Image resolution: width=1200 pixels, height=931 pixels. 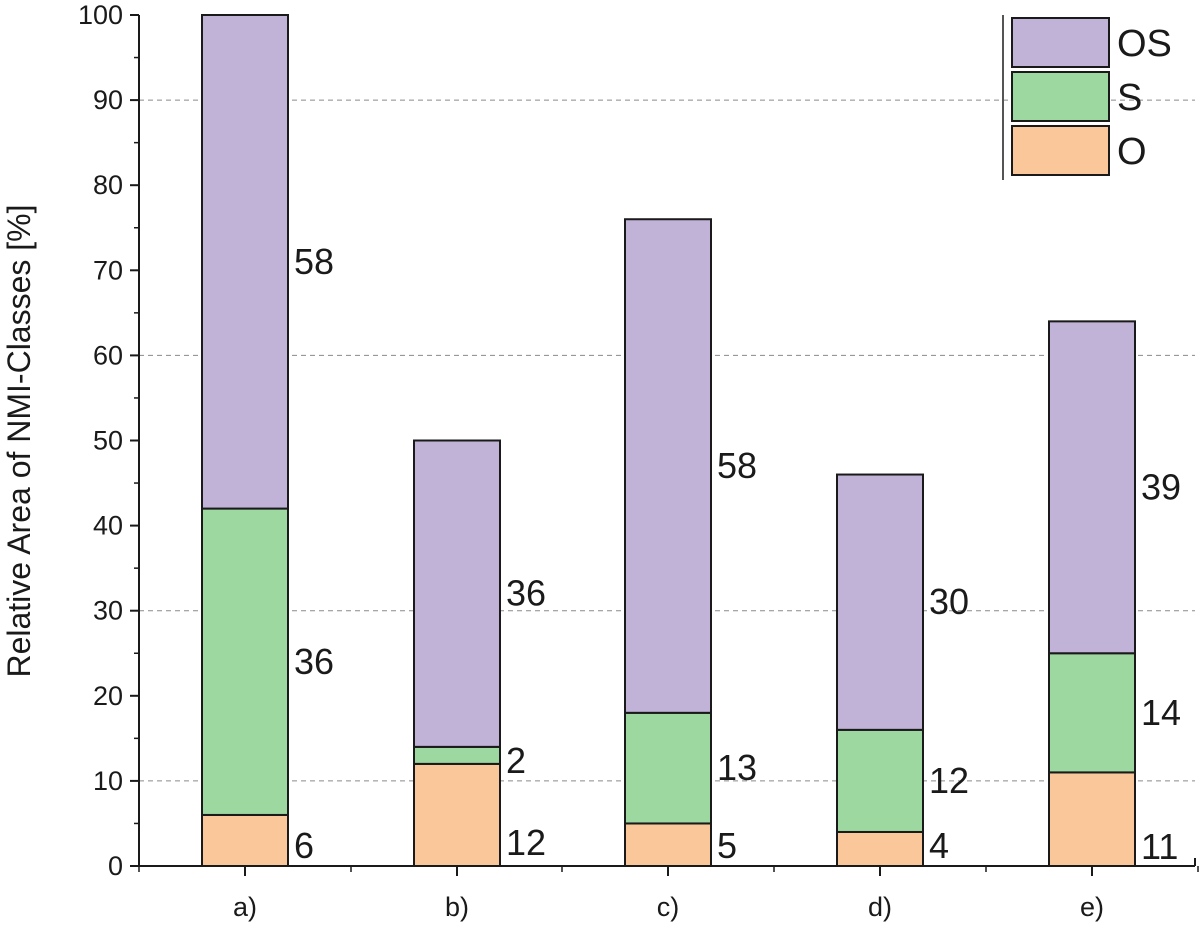 I want to click on data-label-os-3: 58, so click(x=737, y=465).